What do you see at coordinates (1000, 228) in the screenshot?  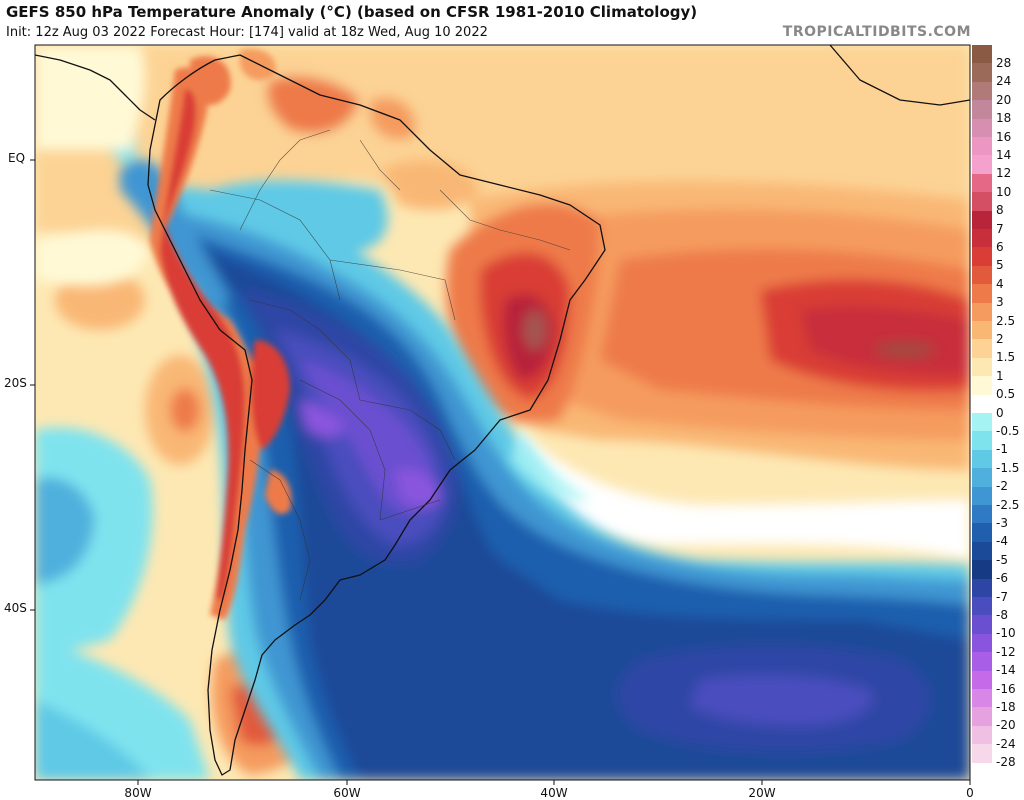 I see `legend-label: 7` at bounding box center [1000, 228].